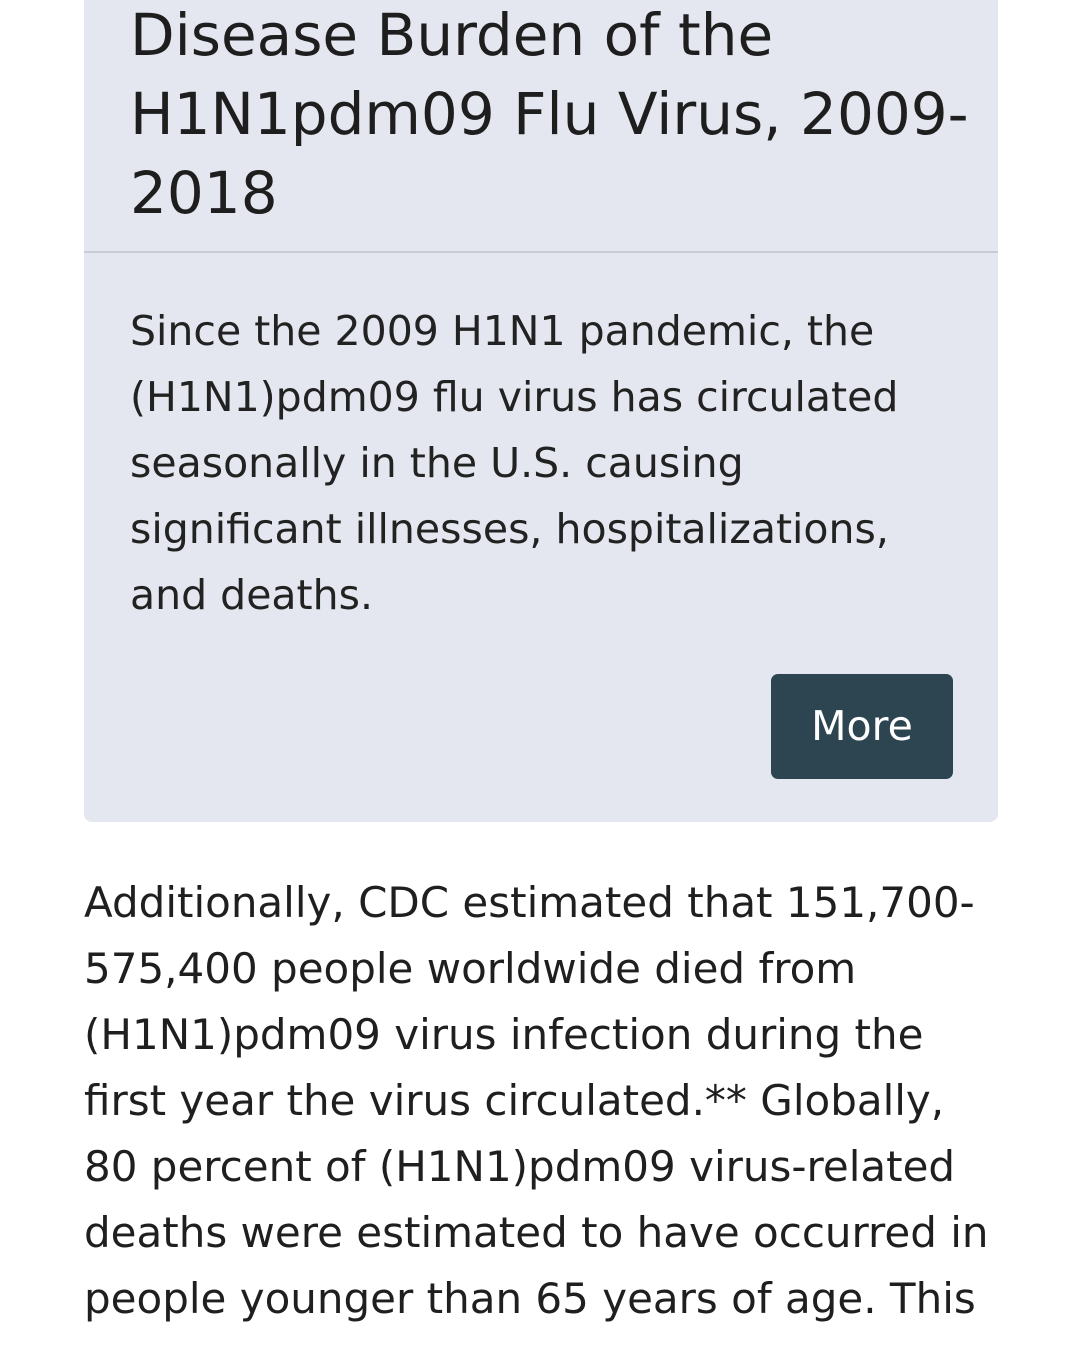 The width and height of the screenshot is (1080, 1350). Describe the element at coordinates (862, 726) in the screenshot. I see `more-button: More` at that location.